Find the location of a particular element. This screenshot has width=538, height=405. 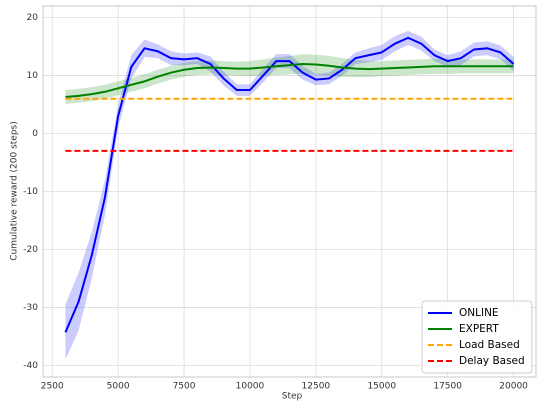

legend-label: ONLINE is located at coordinates (479, 313).